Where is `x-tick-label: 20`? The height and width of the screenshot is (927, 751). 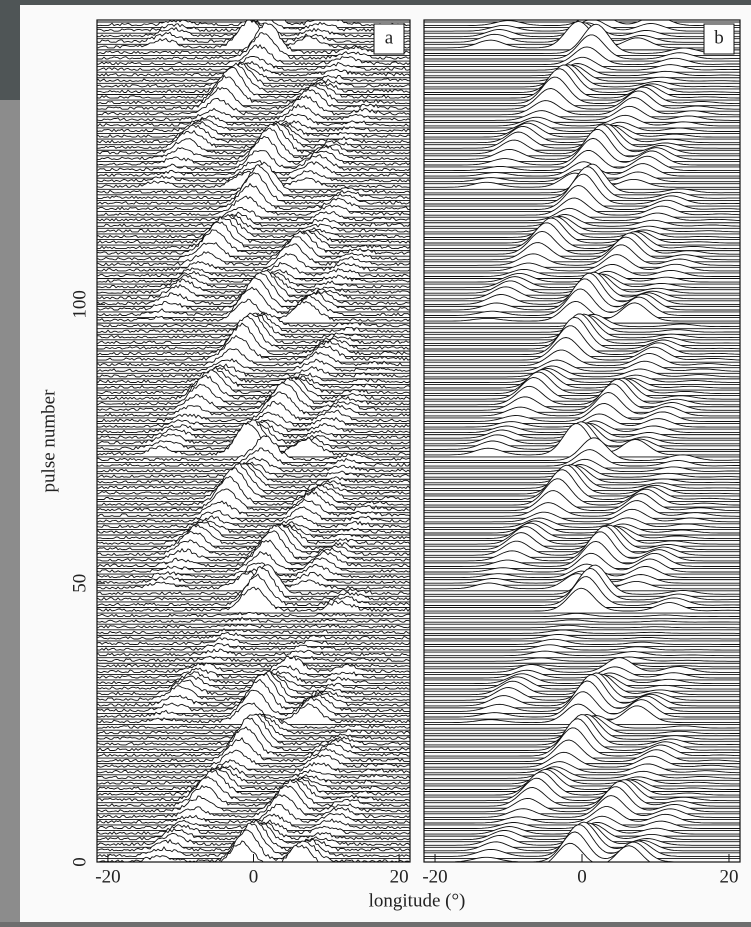
x-tick-label: 20 is located at coordinates (728, 876).